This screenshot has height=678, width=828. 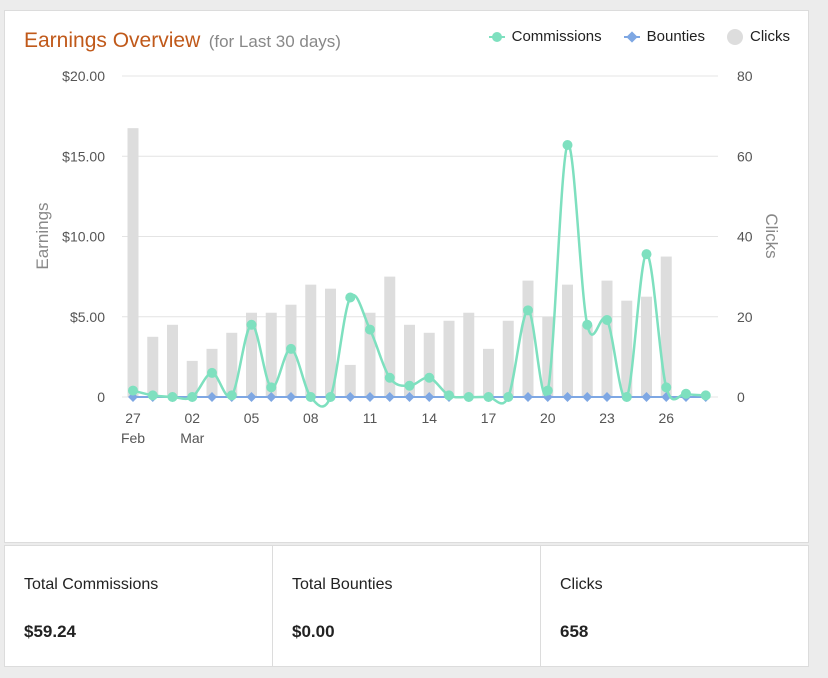 What do you see at coordinates (574, 631) in the screenshot?
I see `stat-value: 658` at bounding box center [574, 631].